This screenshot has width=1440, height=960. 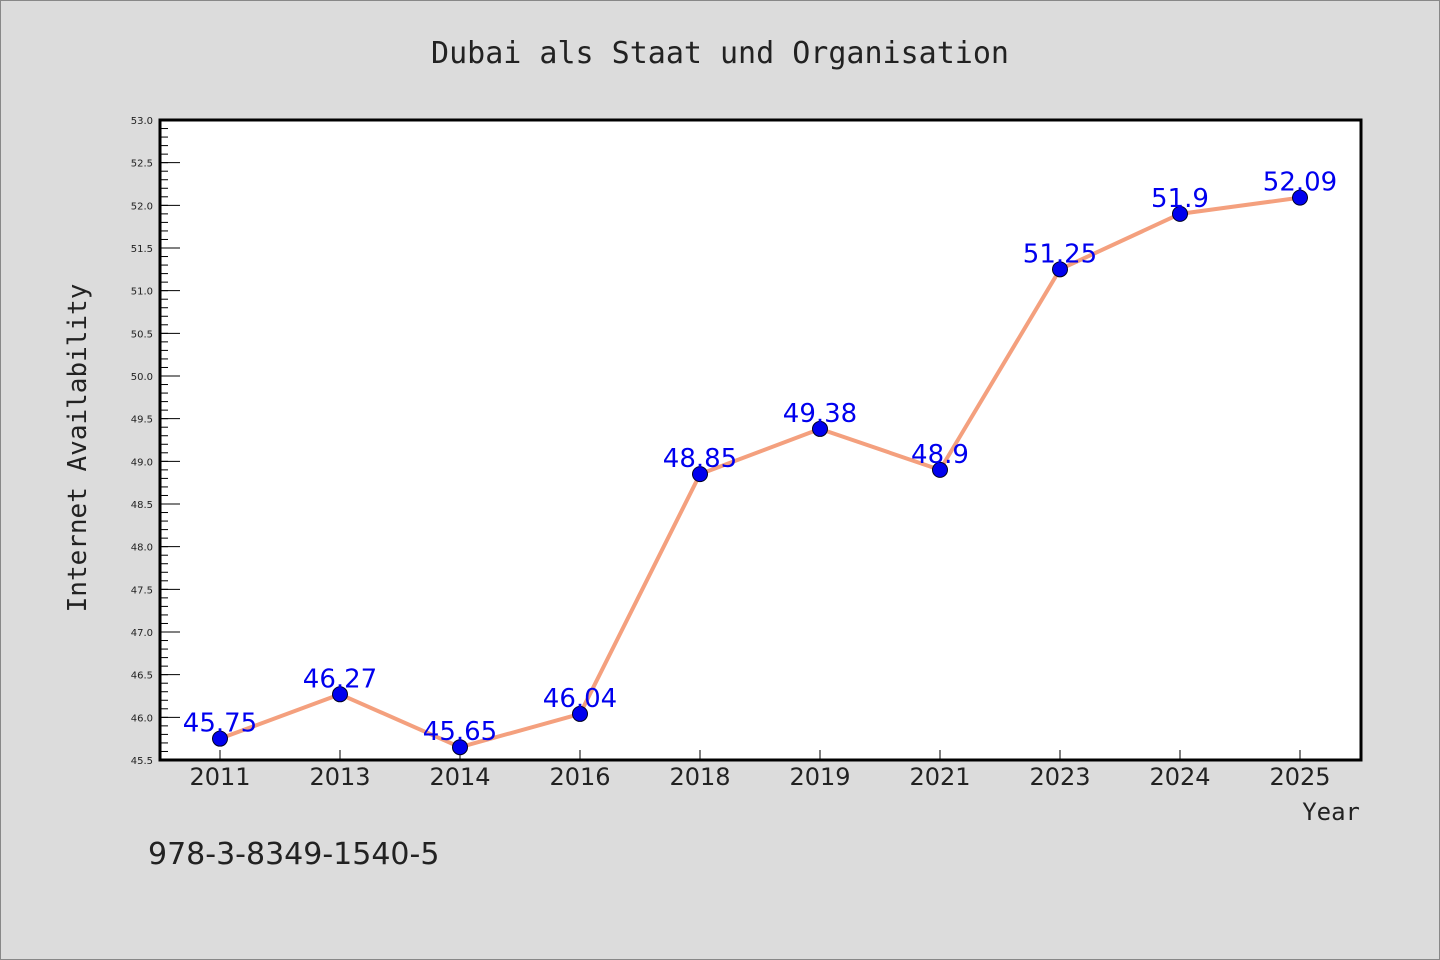 What do you see at coordinates (142, 206) in the screenshot?
I see `y-tick-label: 52.0` at bounding box center [142, 206].